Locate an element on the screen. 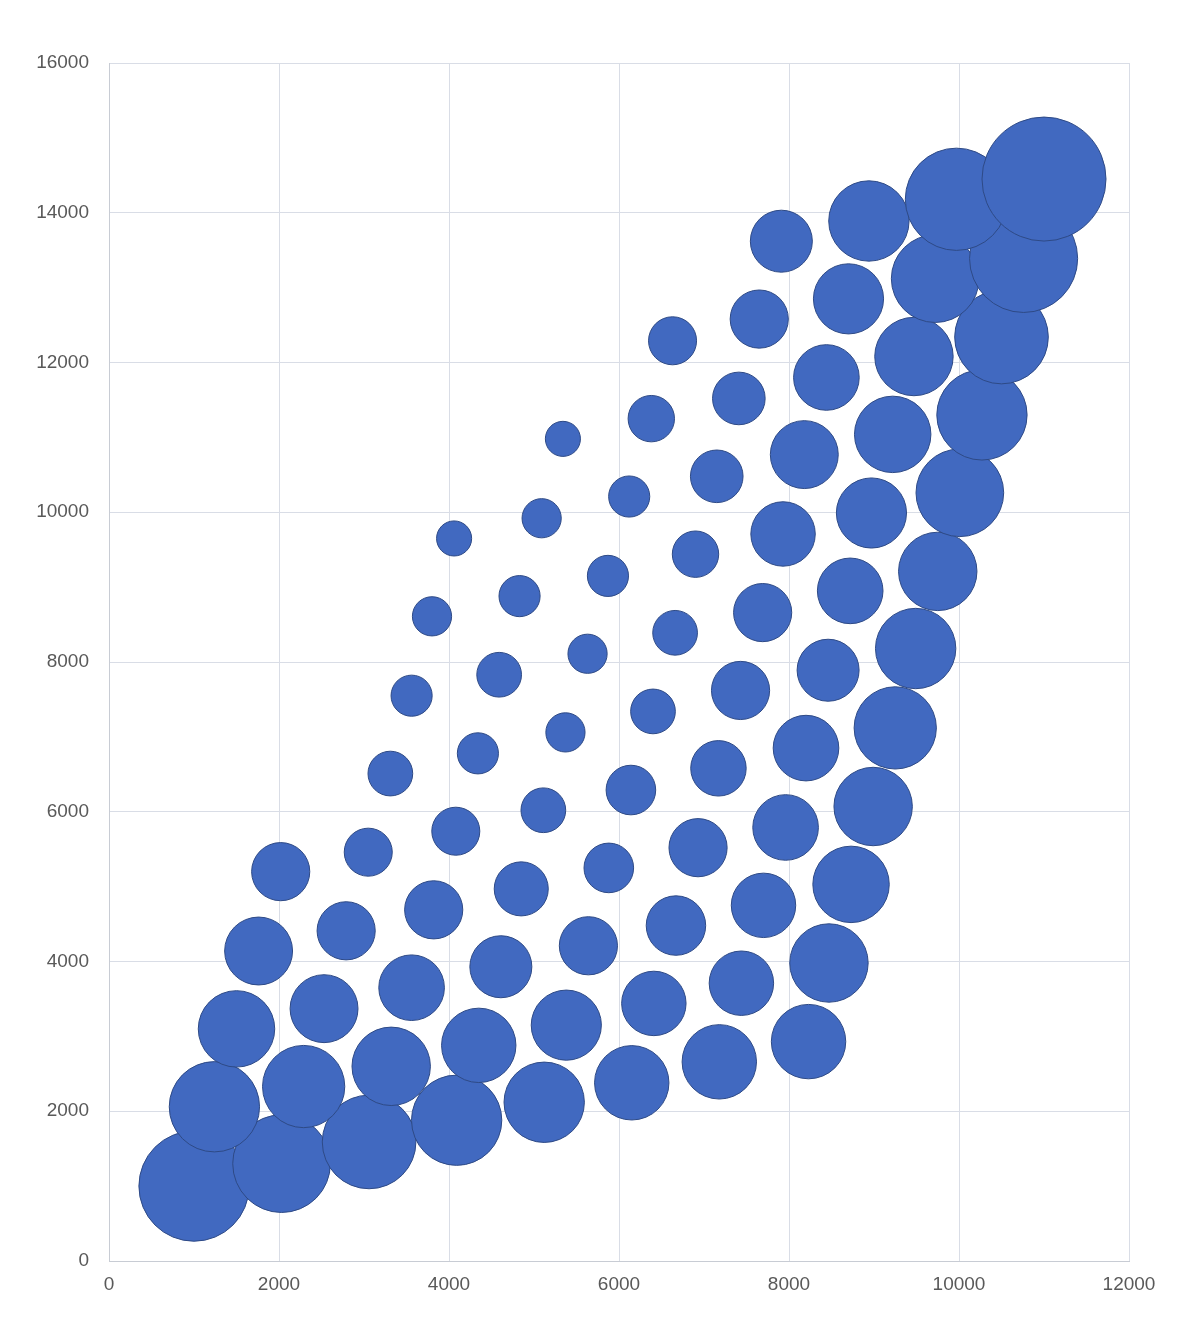 The width and height of the screenshot is (1192, 1324). y-tick-label: 2000 is located at coordinates (67, 1110).